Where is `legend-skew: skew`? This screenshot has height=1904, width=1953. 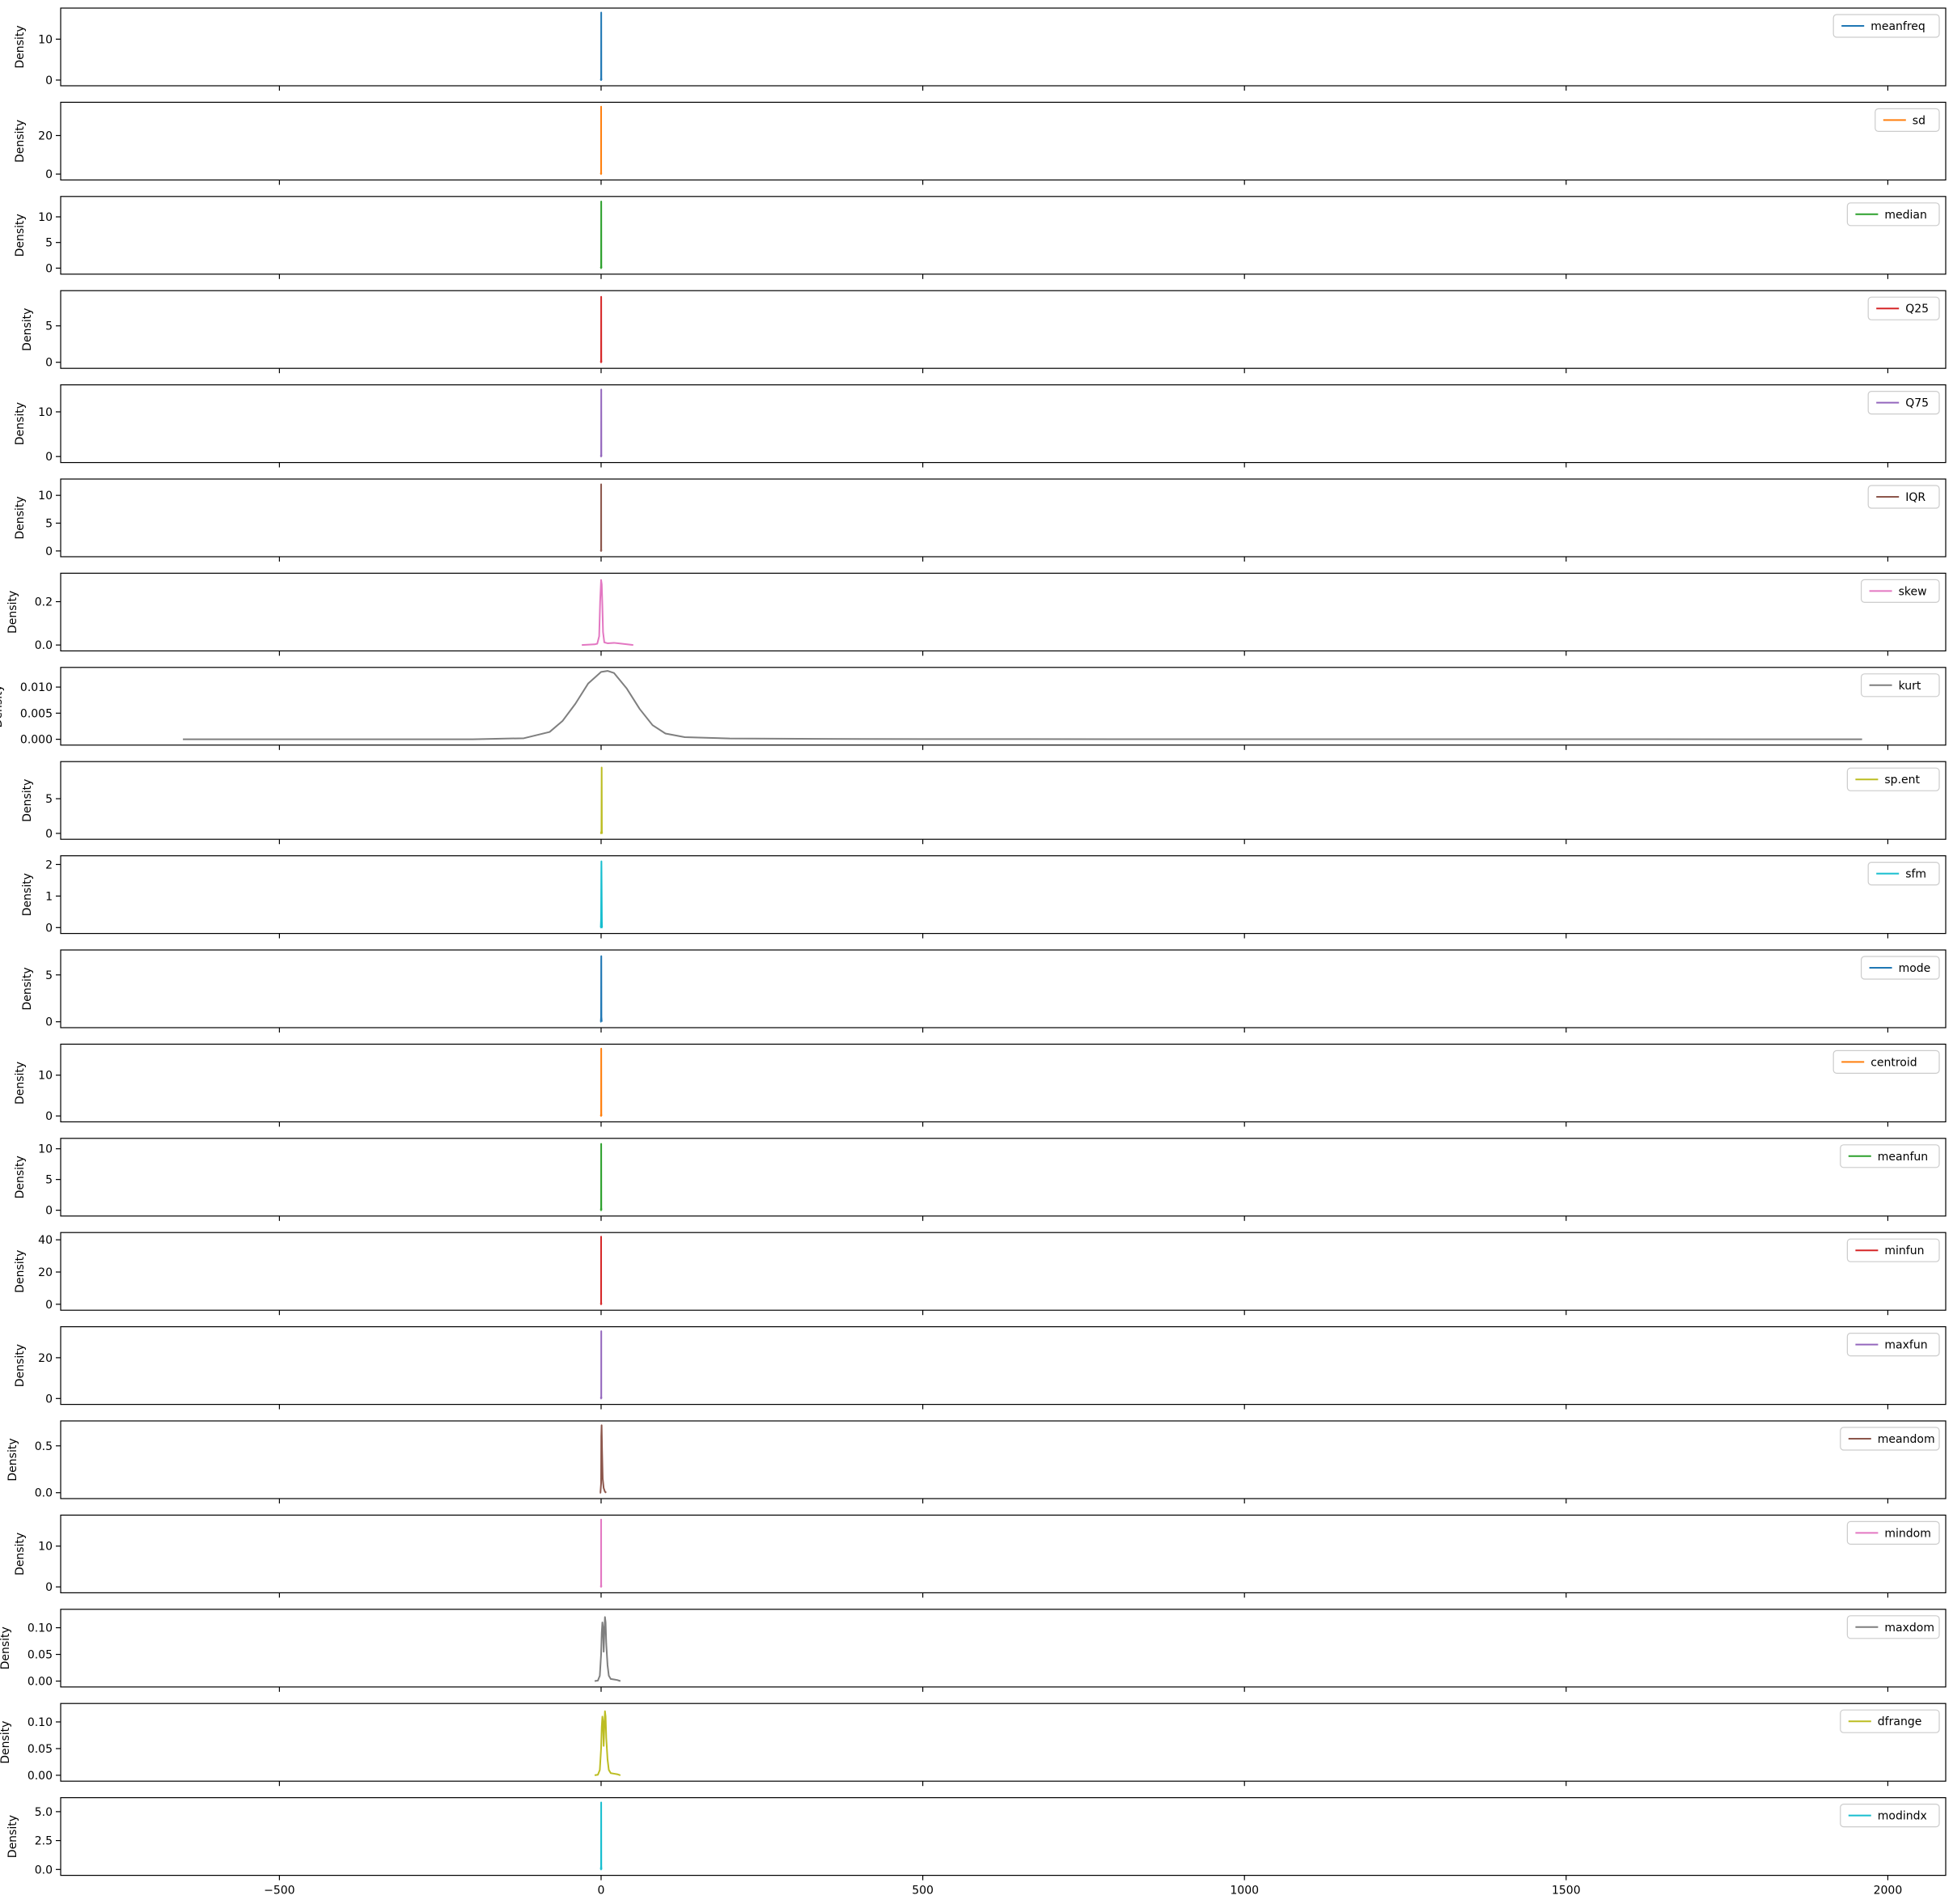
legend-skew: skew is located at coordinates (1900, 591).